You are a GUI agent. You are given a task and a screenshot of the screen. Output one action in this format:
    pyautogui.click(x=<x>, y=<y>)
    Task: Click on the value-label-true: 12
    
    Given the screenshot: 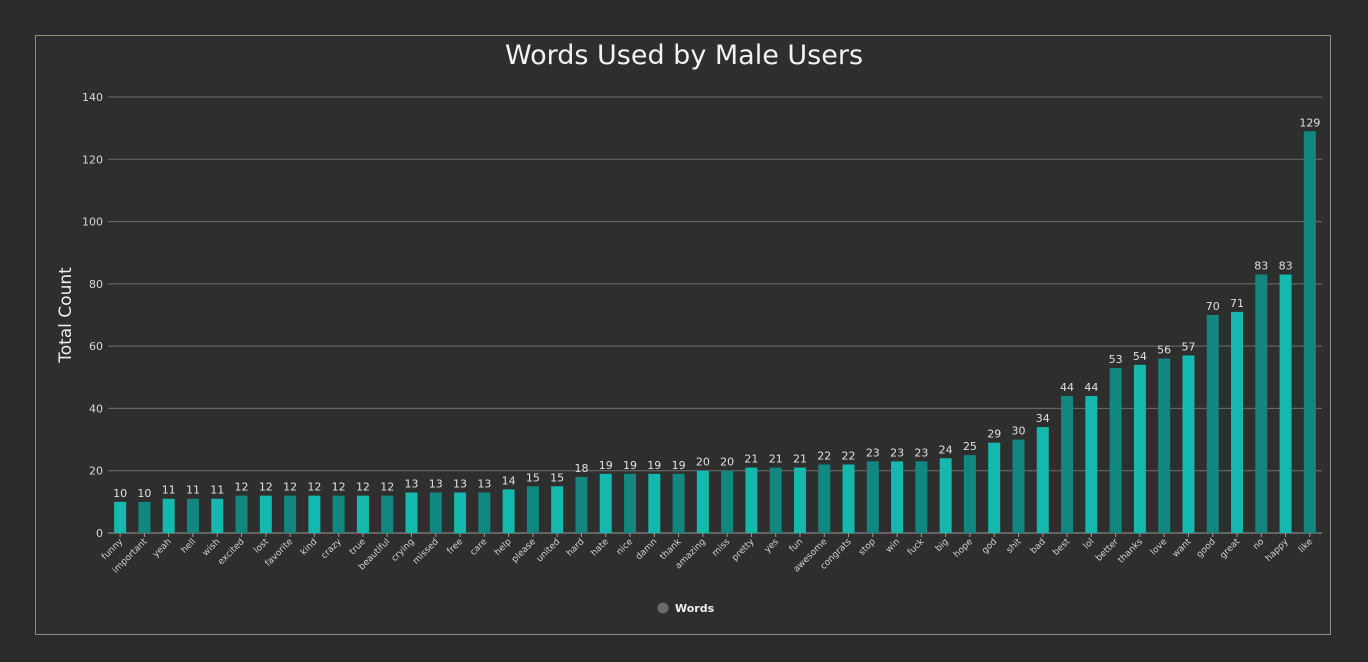 What is the action you would take?
    pyautogui.click(x=363, y=487)
    